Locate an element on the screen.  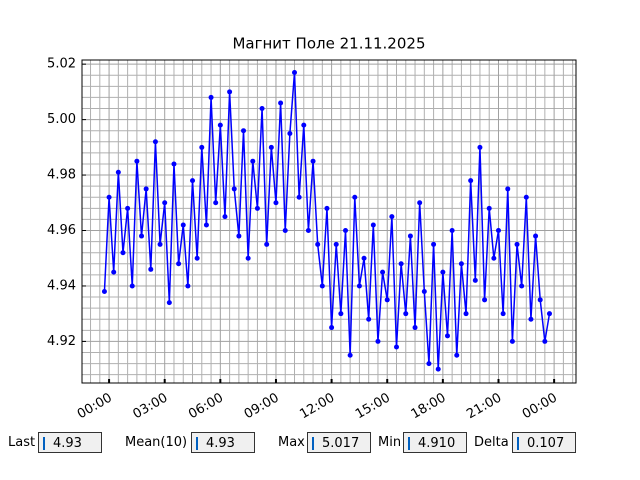
status-label: Delta is located at coordinates (491, 442).